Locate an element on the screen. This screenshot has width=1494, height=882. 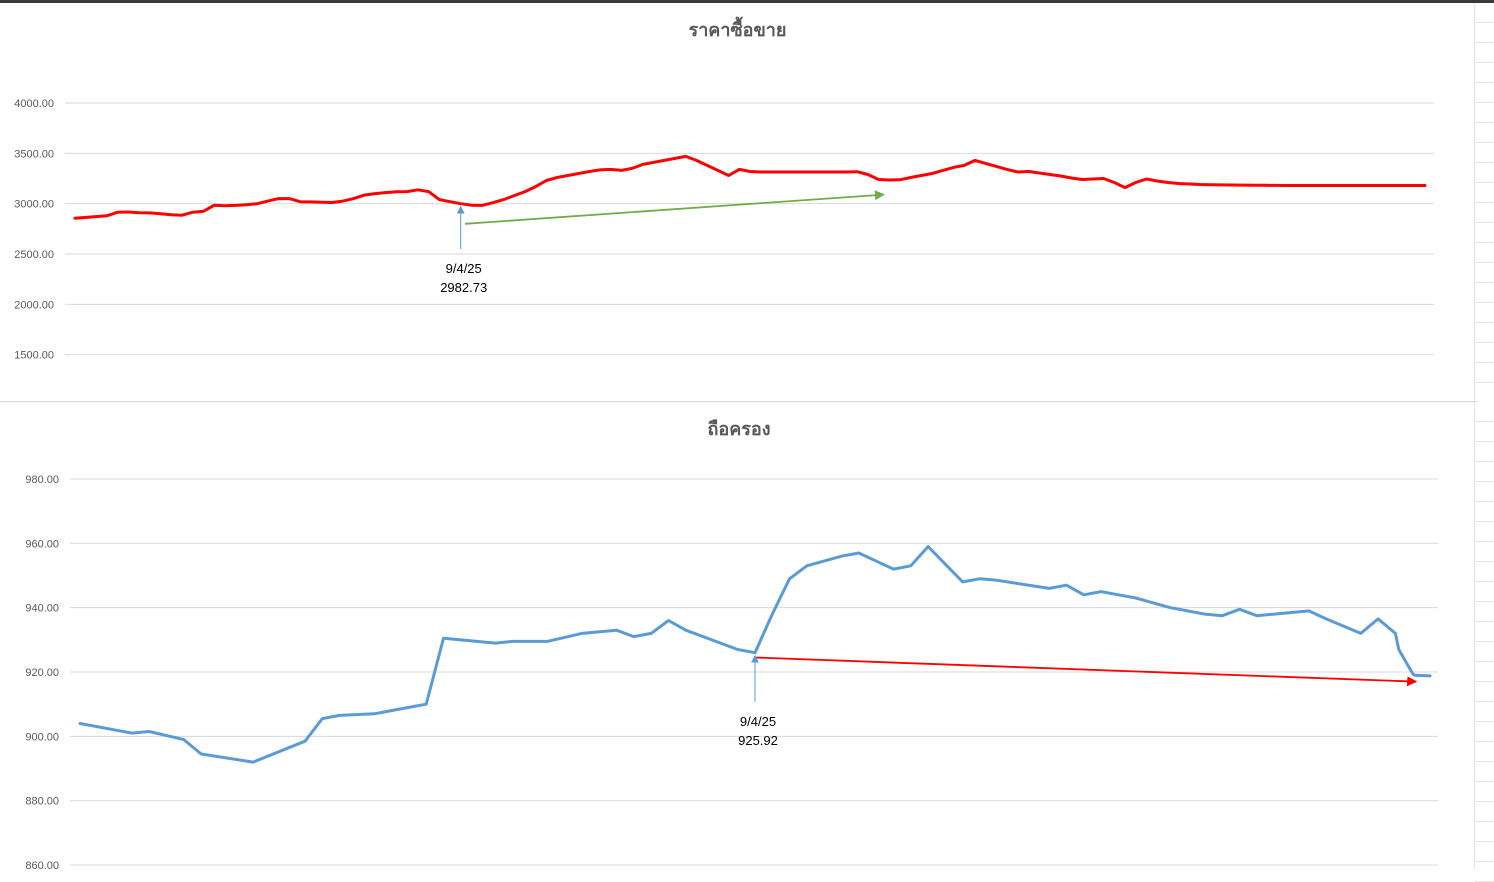
y-tick-label: 940.00 is located at coordinates (42, 609).